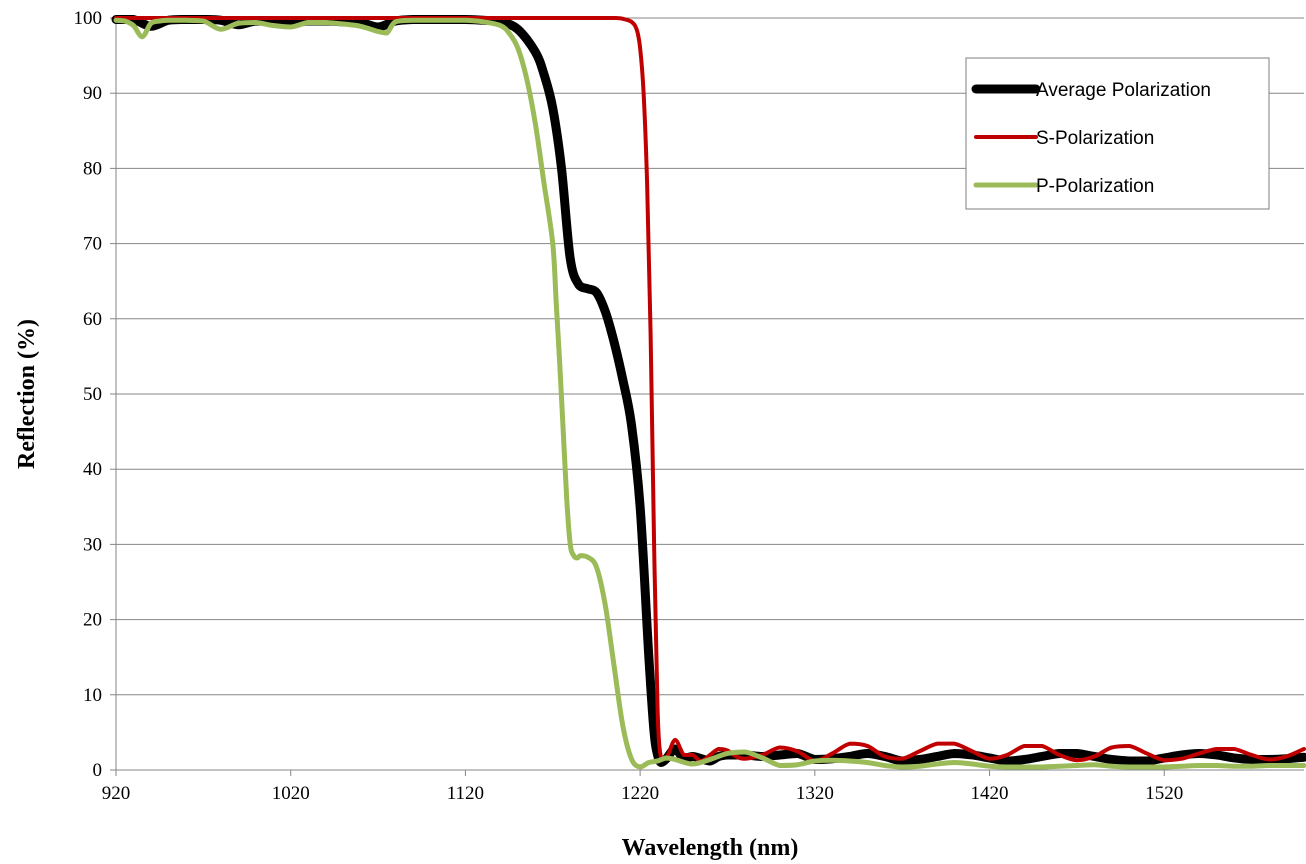  I want to click on x-axis-tick-labels: 920 1020 1120 1220 1320 1420 1520, so click(642, 793).